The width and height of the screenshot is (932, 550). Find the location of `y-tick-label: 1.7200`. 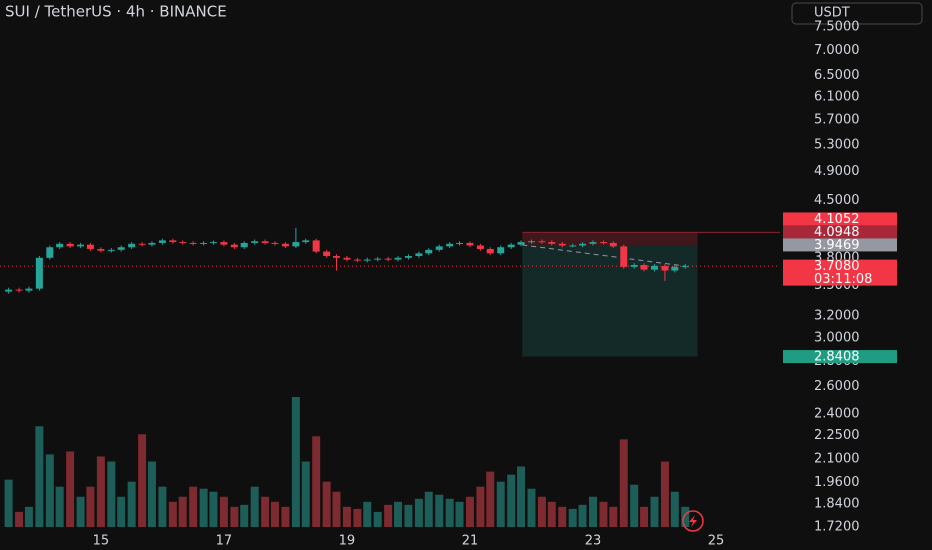

y-tick-label: 1.7200 is located at coordinates (837, 526).